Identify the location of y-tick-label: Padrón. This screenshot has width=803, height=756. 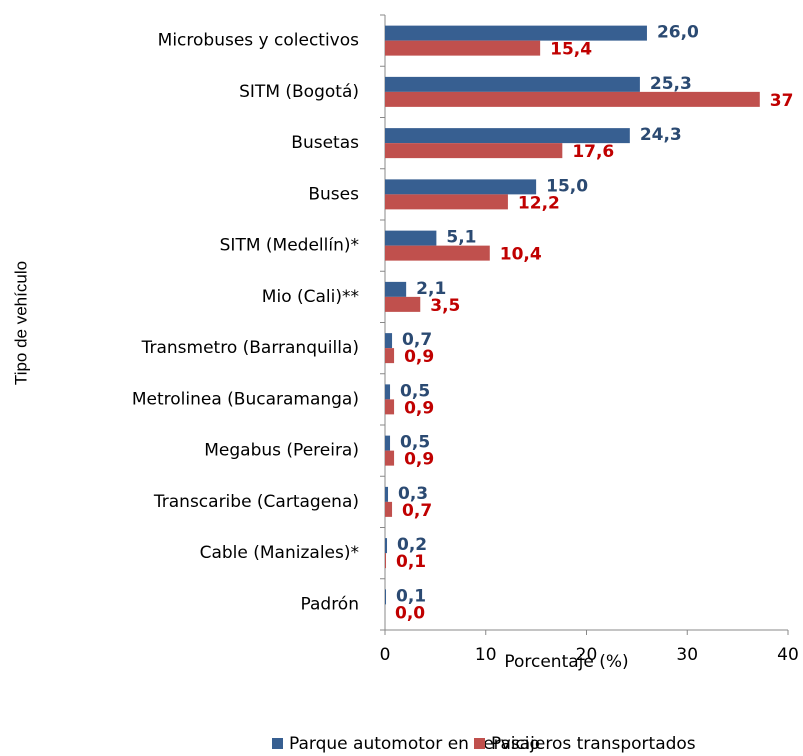
(330, 604).